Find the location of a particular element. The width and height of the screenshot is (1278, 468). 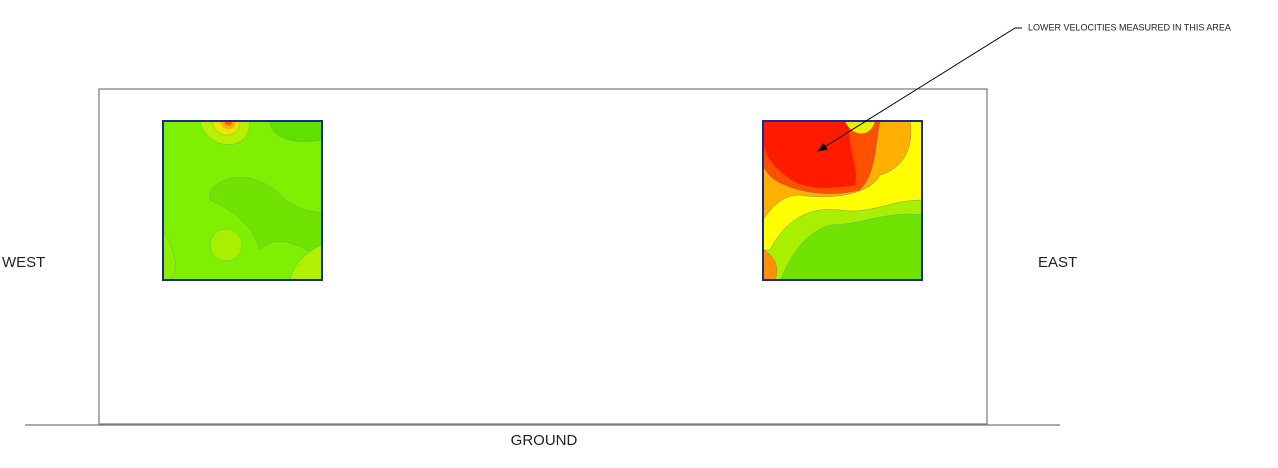

test-area-east is located at coordinates (842, 200).